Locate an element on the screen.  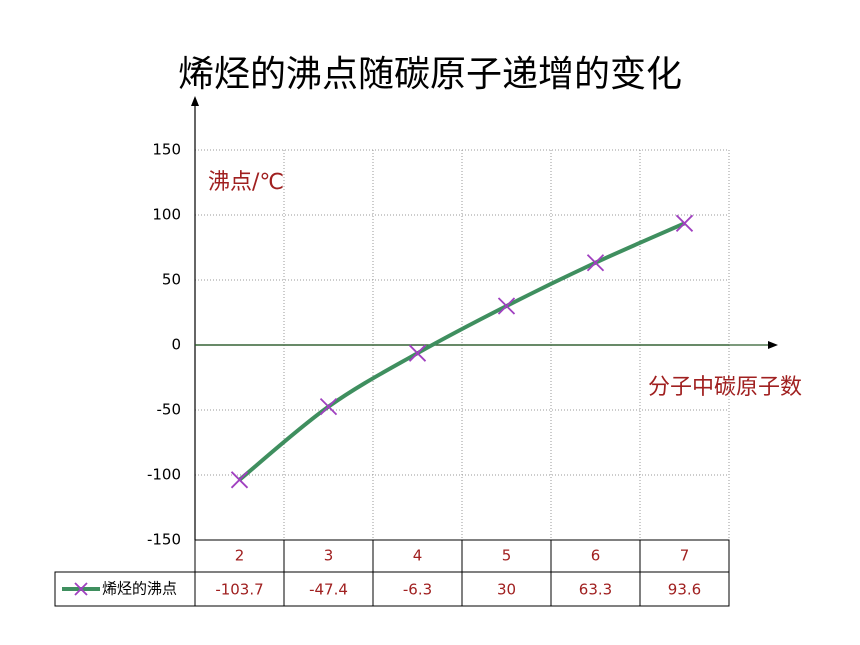
y-tick-label: -100 is located at coordinates (164, 475).